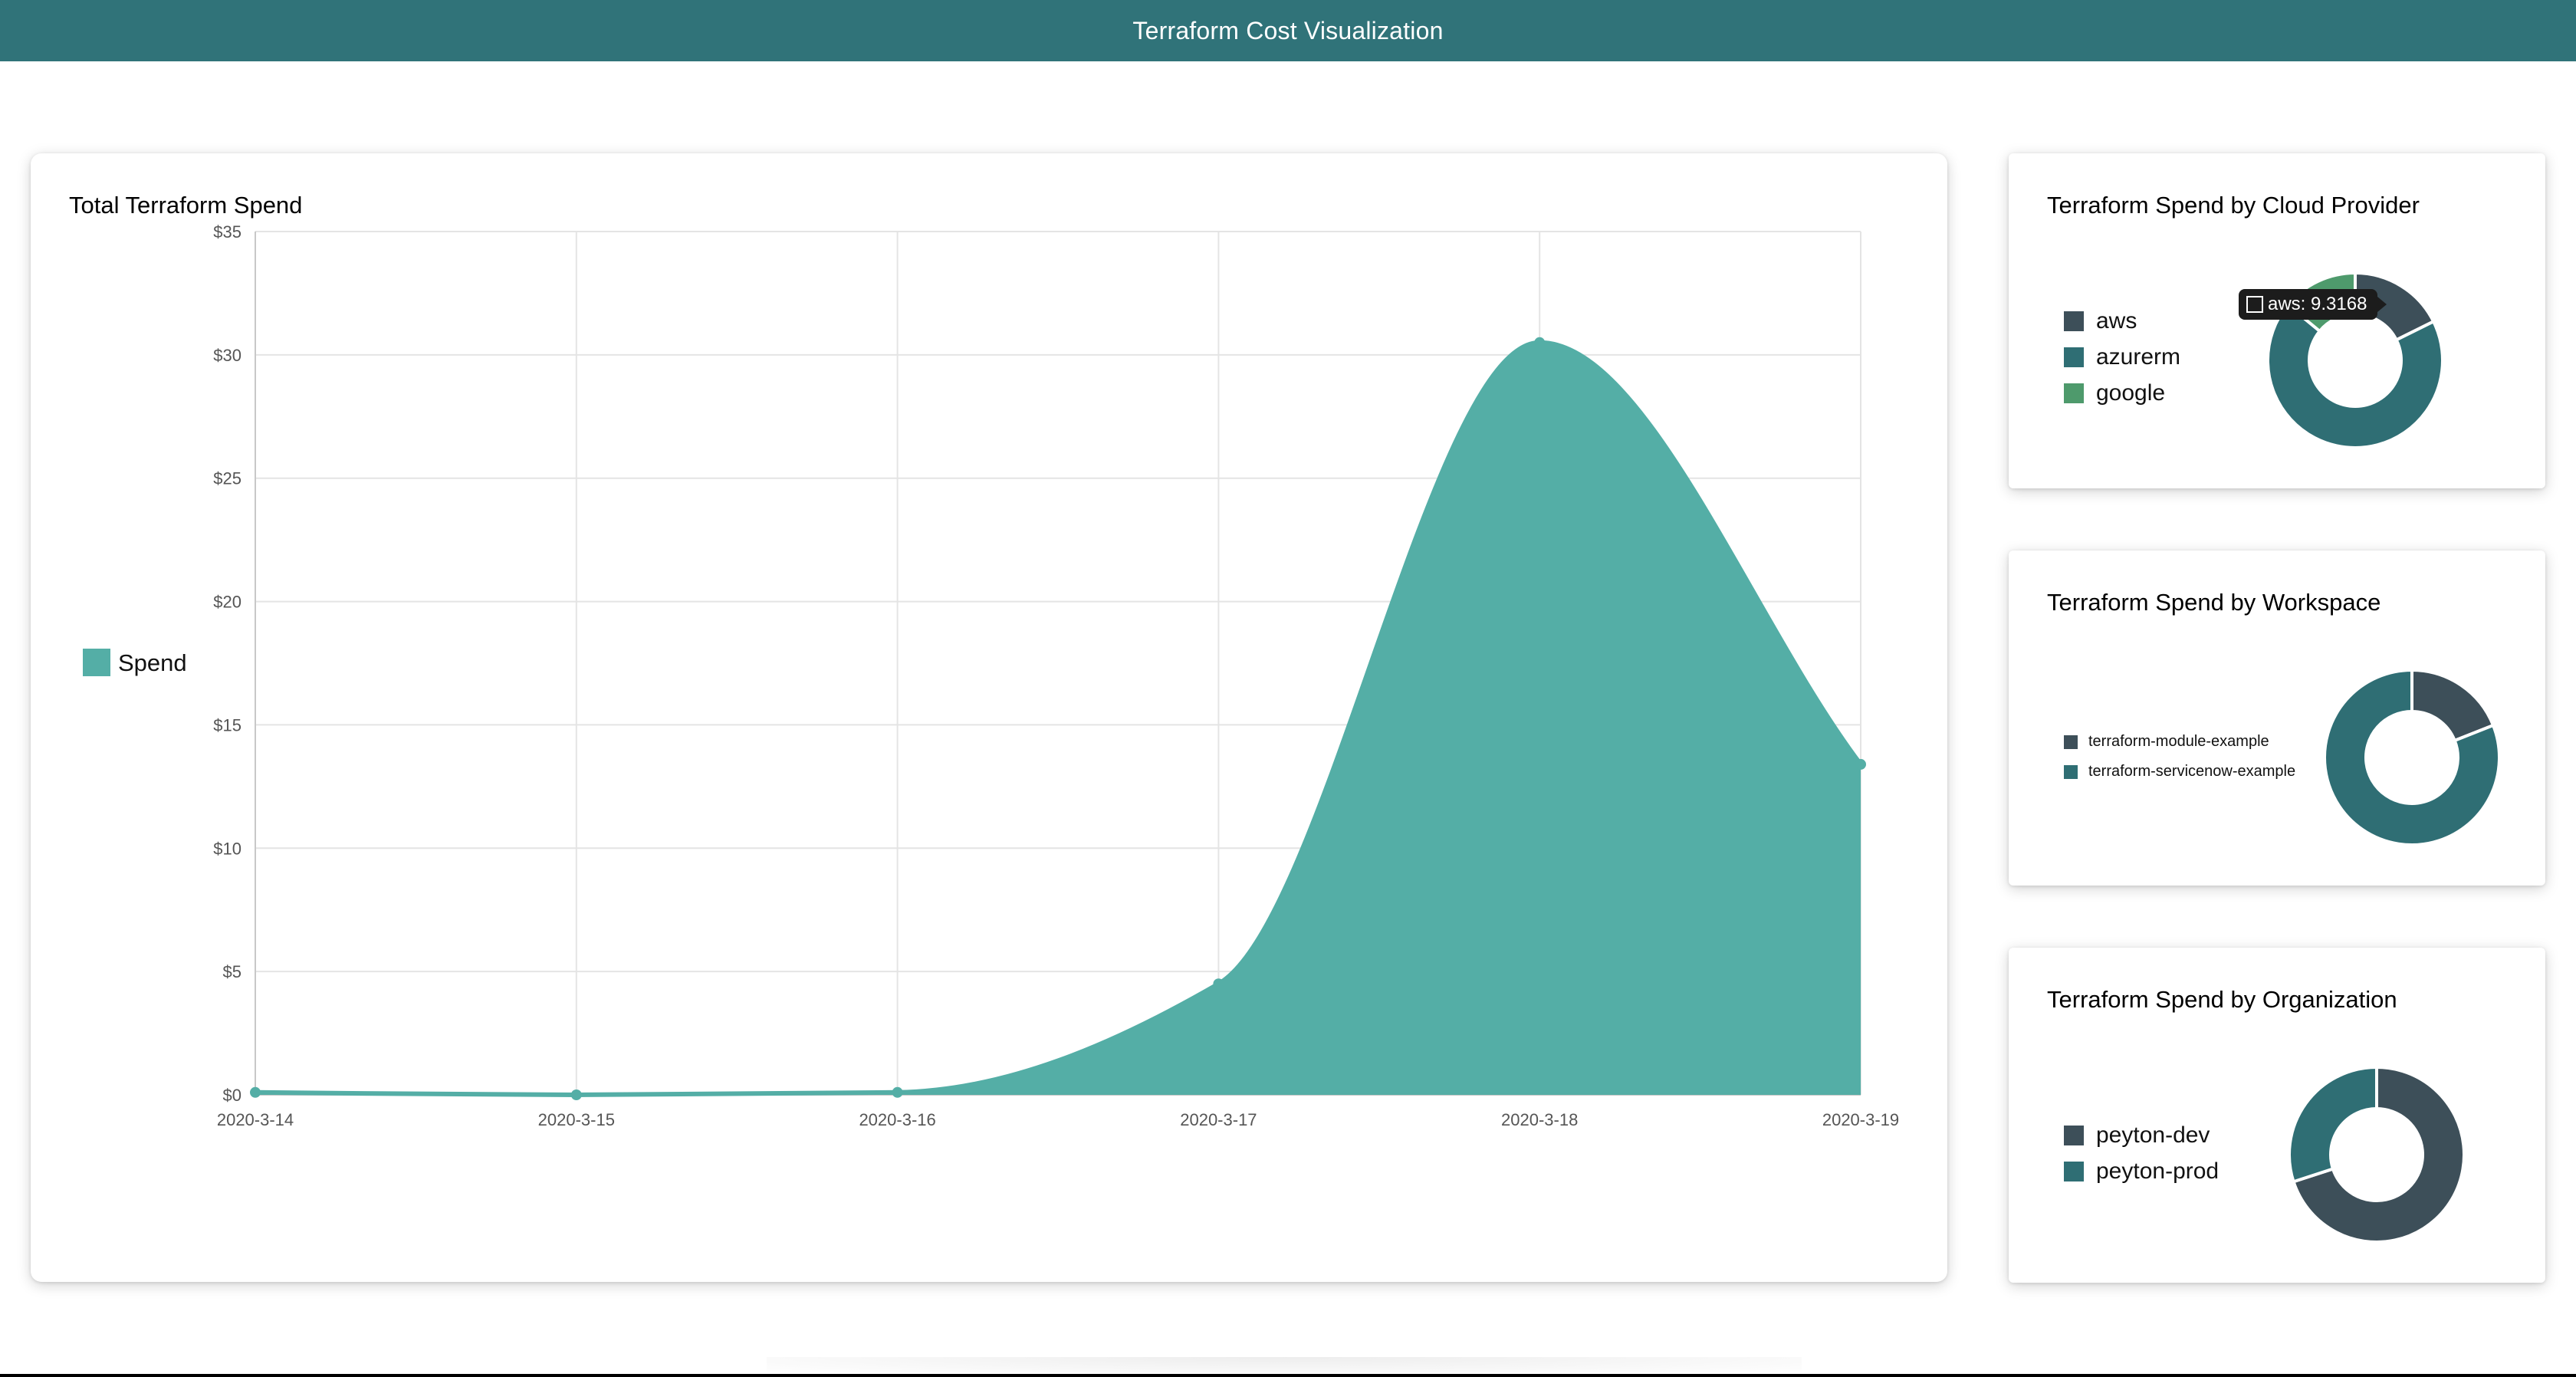 This screenshot has width=2576, height=1377. What do you see at coordinates (1539, 1119) in the screenshot?
I see `x-tick-label: 2020-3-18` at bounding box center [1539, 1119].